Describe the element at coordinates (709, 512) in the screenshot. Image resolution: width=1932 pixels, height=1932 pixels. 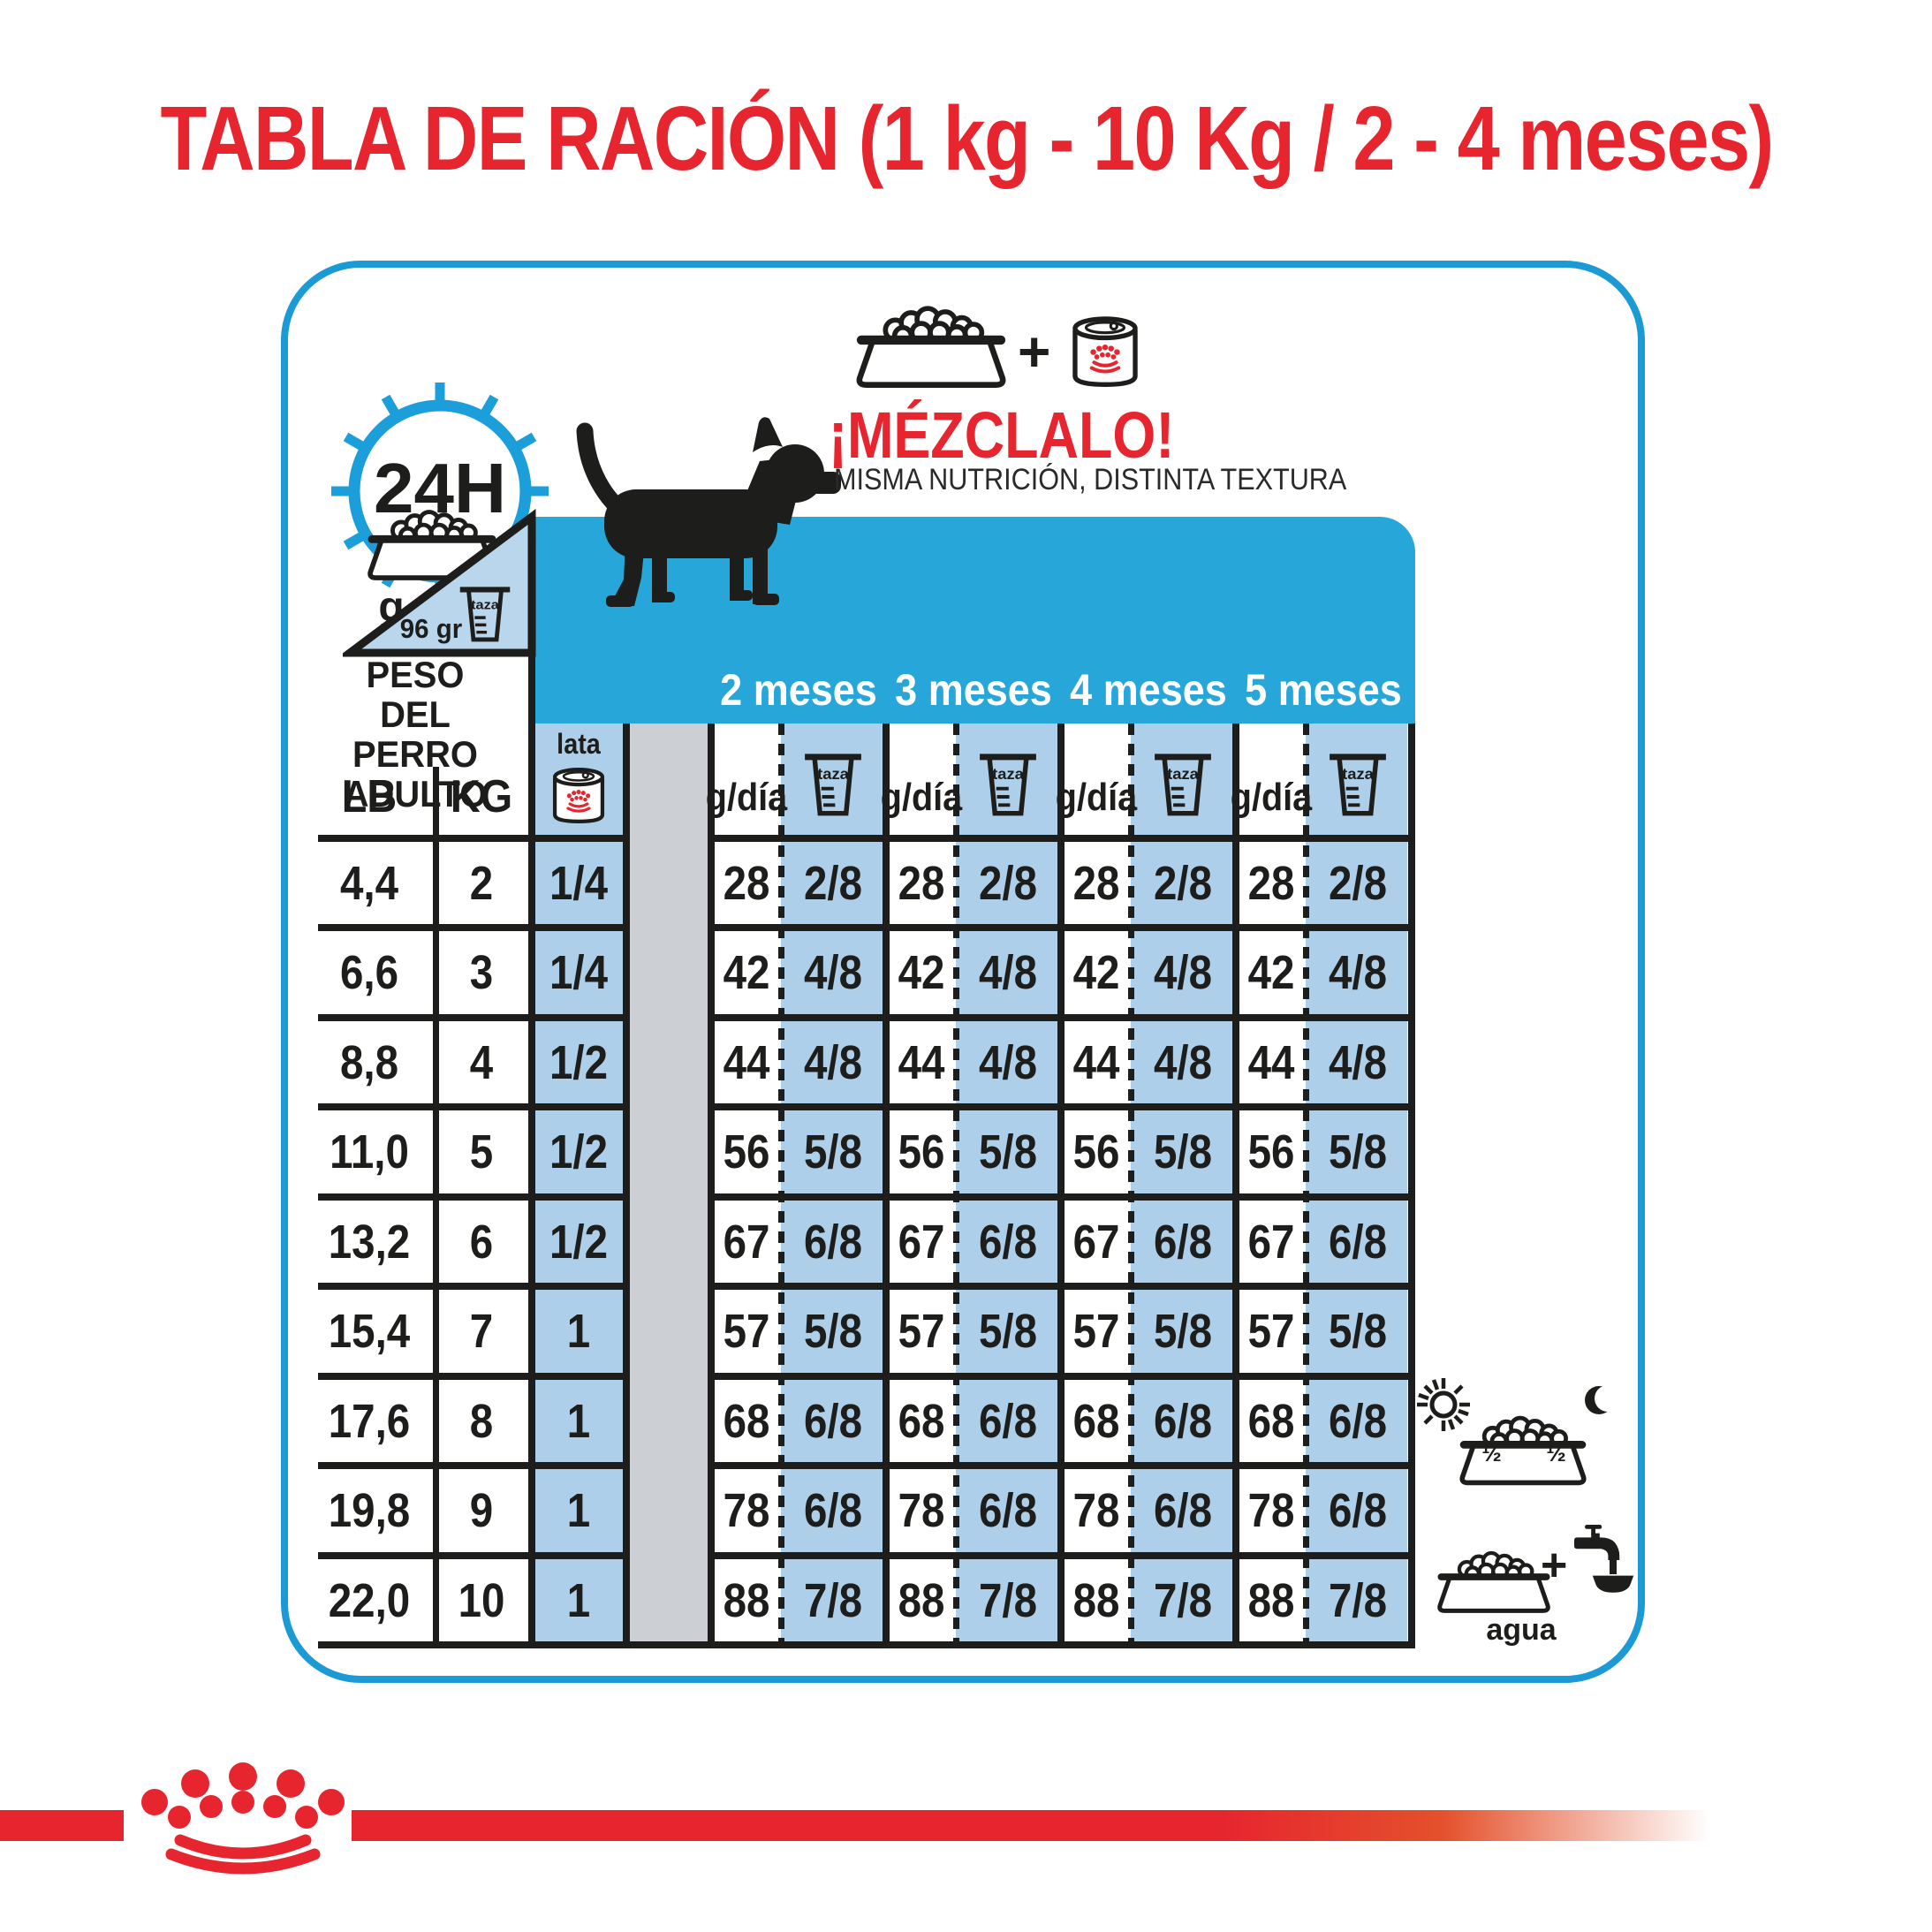
I see `dog-silhouette-icon` at that location.